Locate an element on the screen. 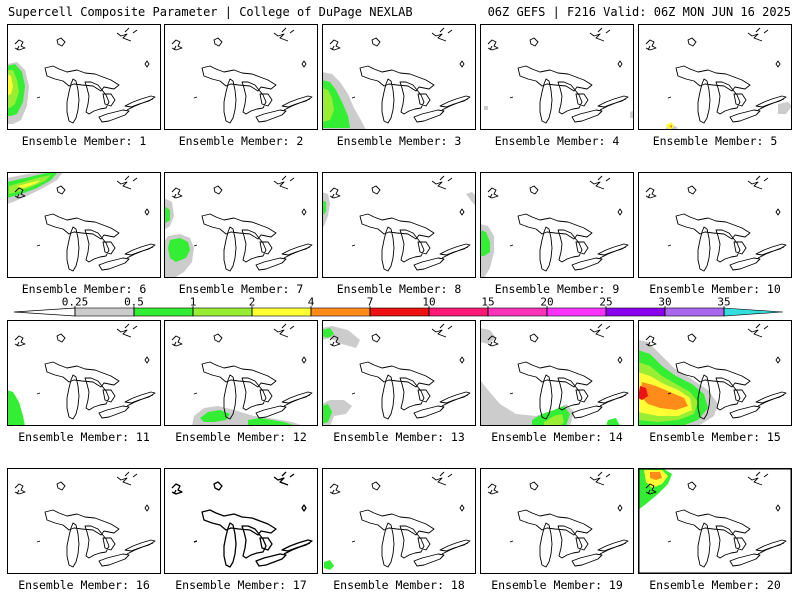 This screenshot has height=600, width=800. colorbar-tick-label: 25 is located at coordinates (605, 302).